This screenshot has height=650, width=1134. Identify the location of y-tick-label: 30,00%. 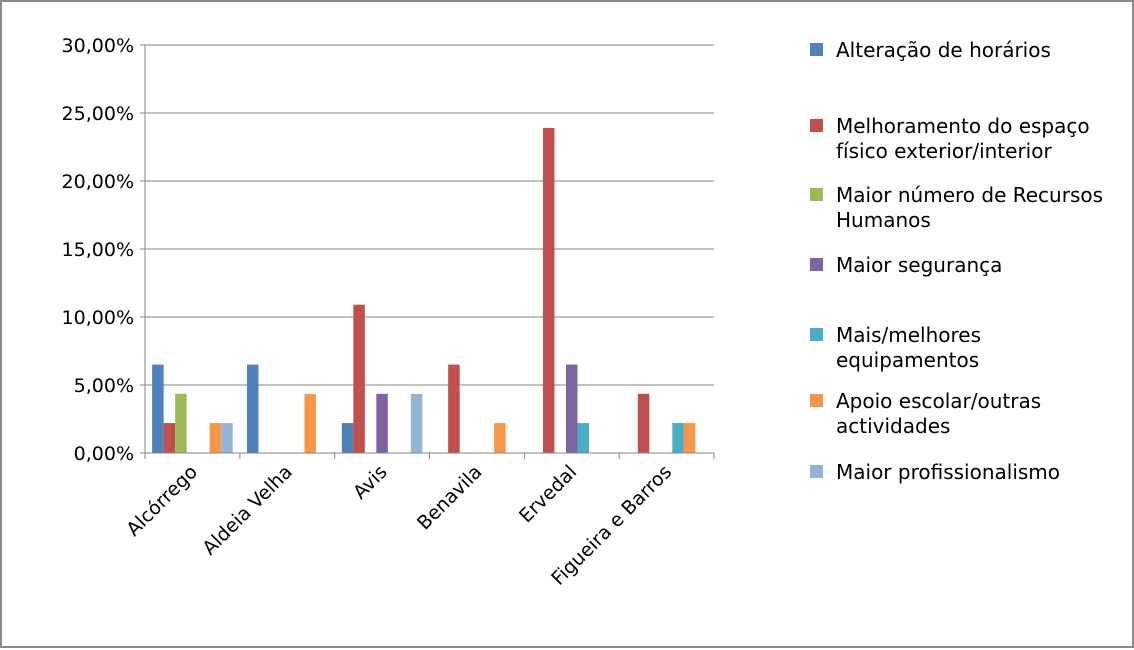
(98, 46).